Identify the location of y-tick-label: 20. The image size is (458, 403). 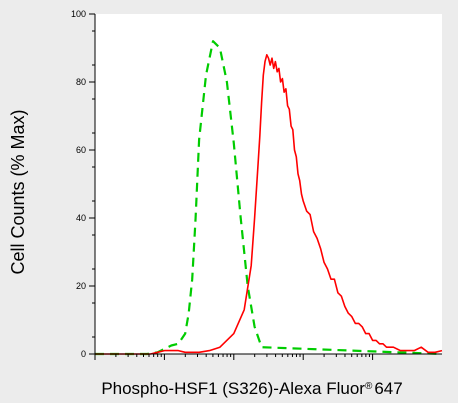
(81, 286).